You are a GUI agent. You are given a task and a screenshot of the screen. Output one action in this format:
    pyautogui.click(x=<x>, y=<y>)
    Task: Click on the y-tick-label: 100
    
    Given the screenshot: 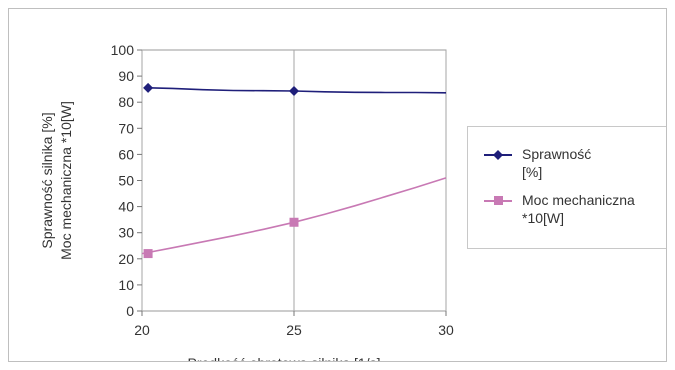 What is the action you would take?
    pyautogui.click(x=123, y=50)
    